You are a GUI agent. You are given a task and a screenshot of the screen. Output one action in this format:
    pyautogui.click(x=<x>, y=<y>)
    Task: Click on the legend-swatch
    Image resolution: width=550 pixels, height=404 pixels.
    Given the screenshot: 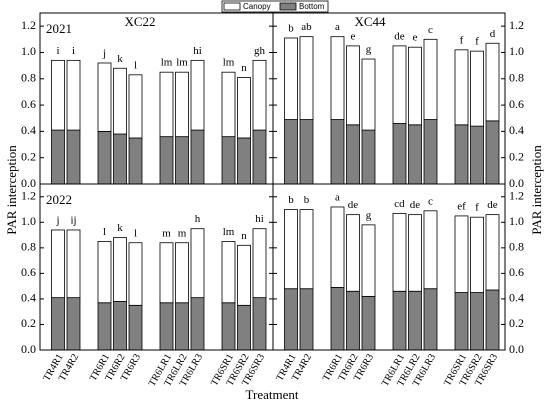 What is the action you would take?
    pyautogui.click(x=232, y=6)
    